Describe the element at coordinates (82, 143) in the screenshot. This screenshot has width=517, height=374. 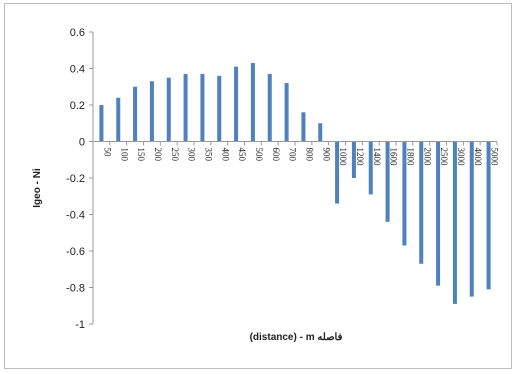
I see `y-tick-label: 0` at that location.